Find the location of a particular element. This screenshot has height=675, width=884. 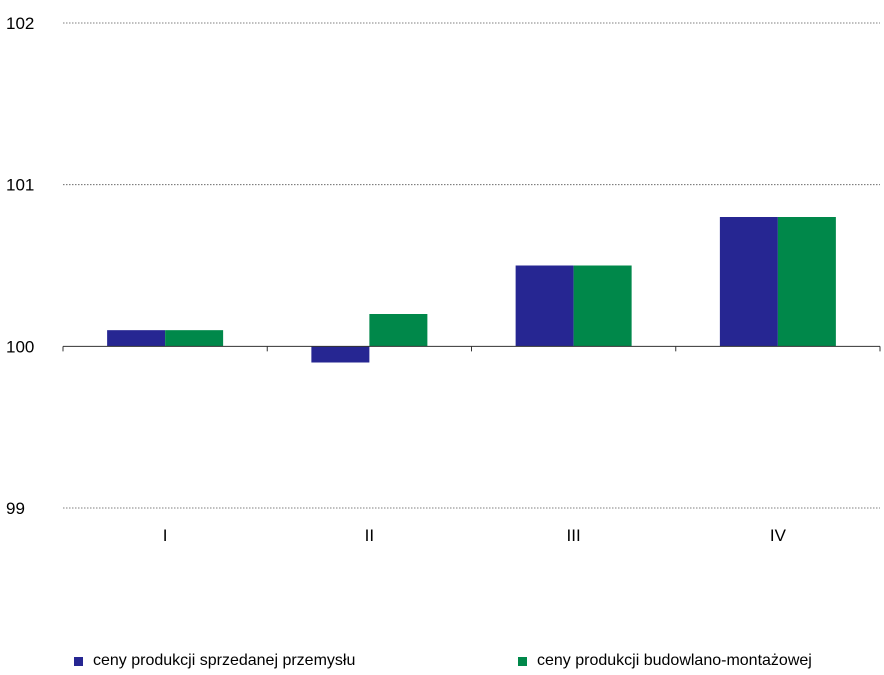

bar-series-2-iii is located at coordinates (602, 306).